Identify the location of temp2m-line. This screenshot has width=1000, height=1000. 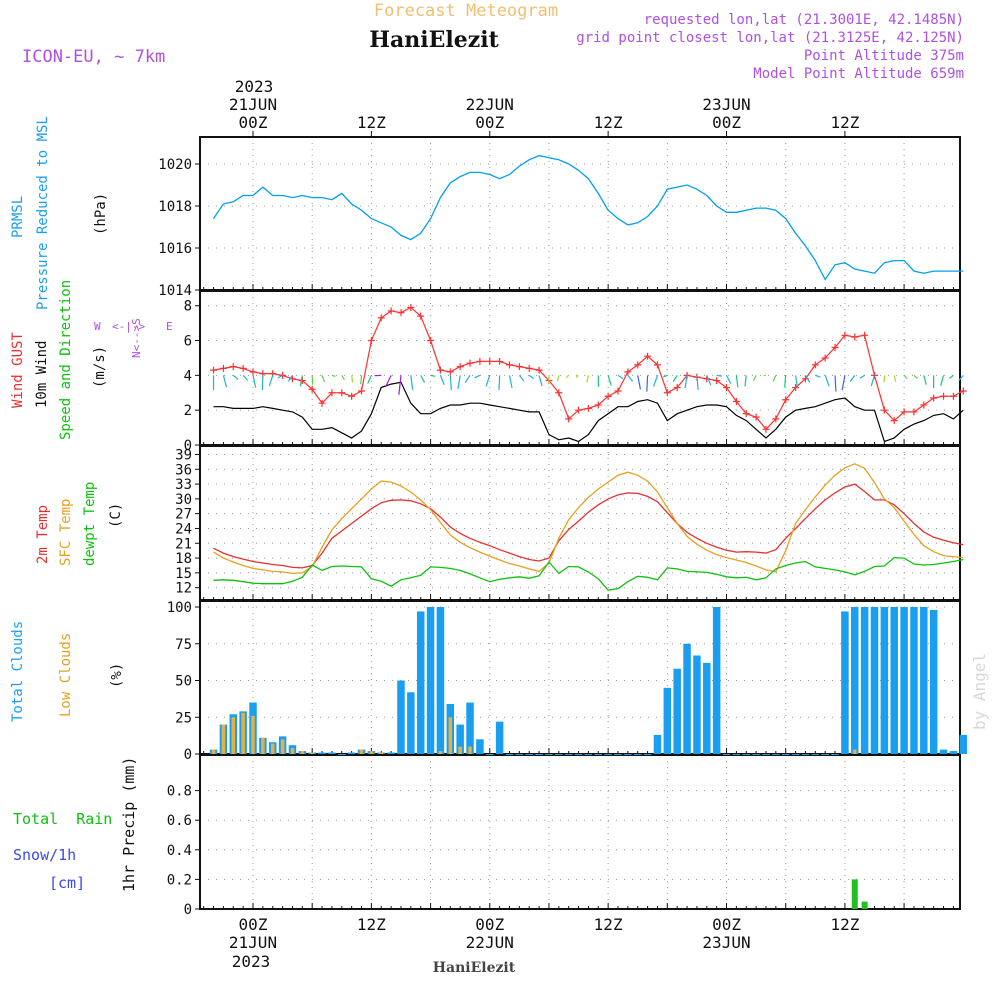
(588, 526).